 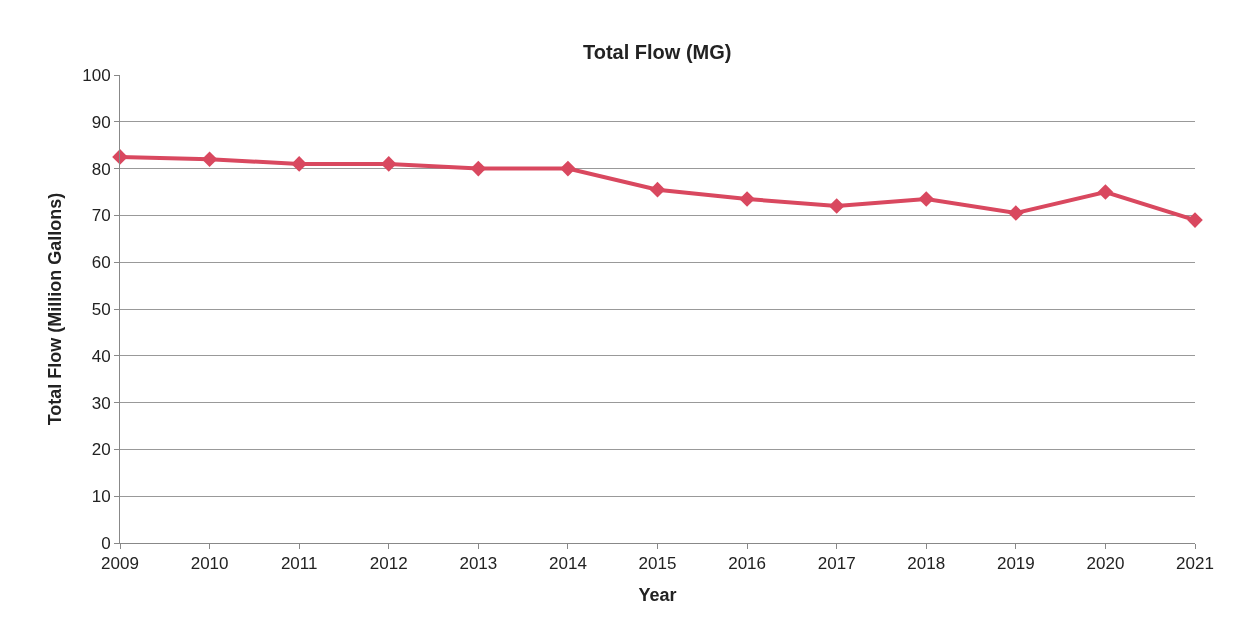 I want to click on x-tick-label: 2018, so click(x=926, y=564).